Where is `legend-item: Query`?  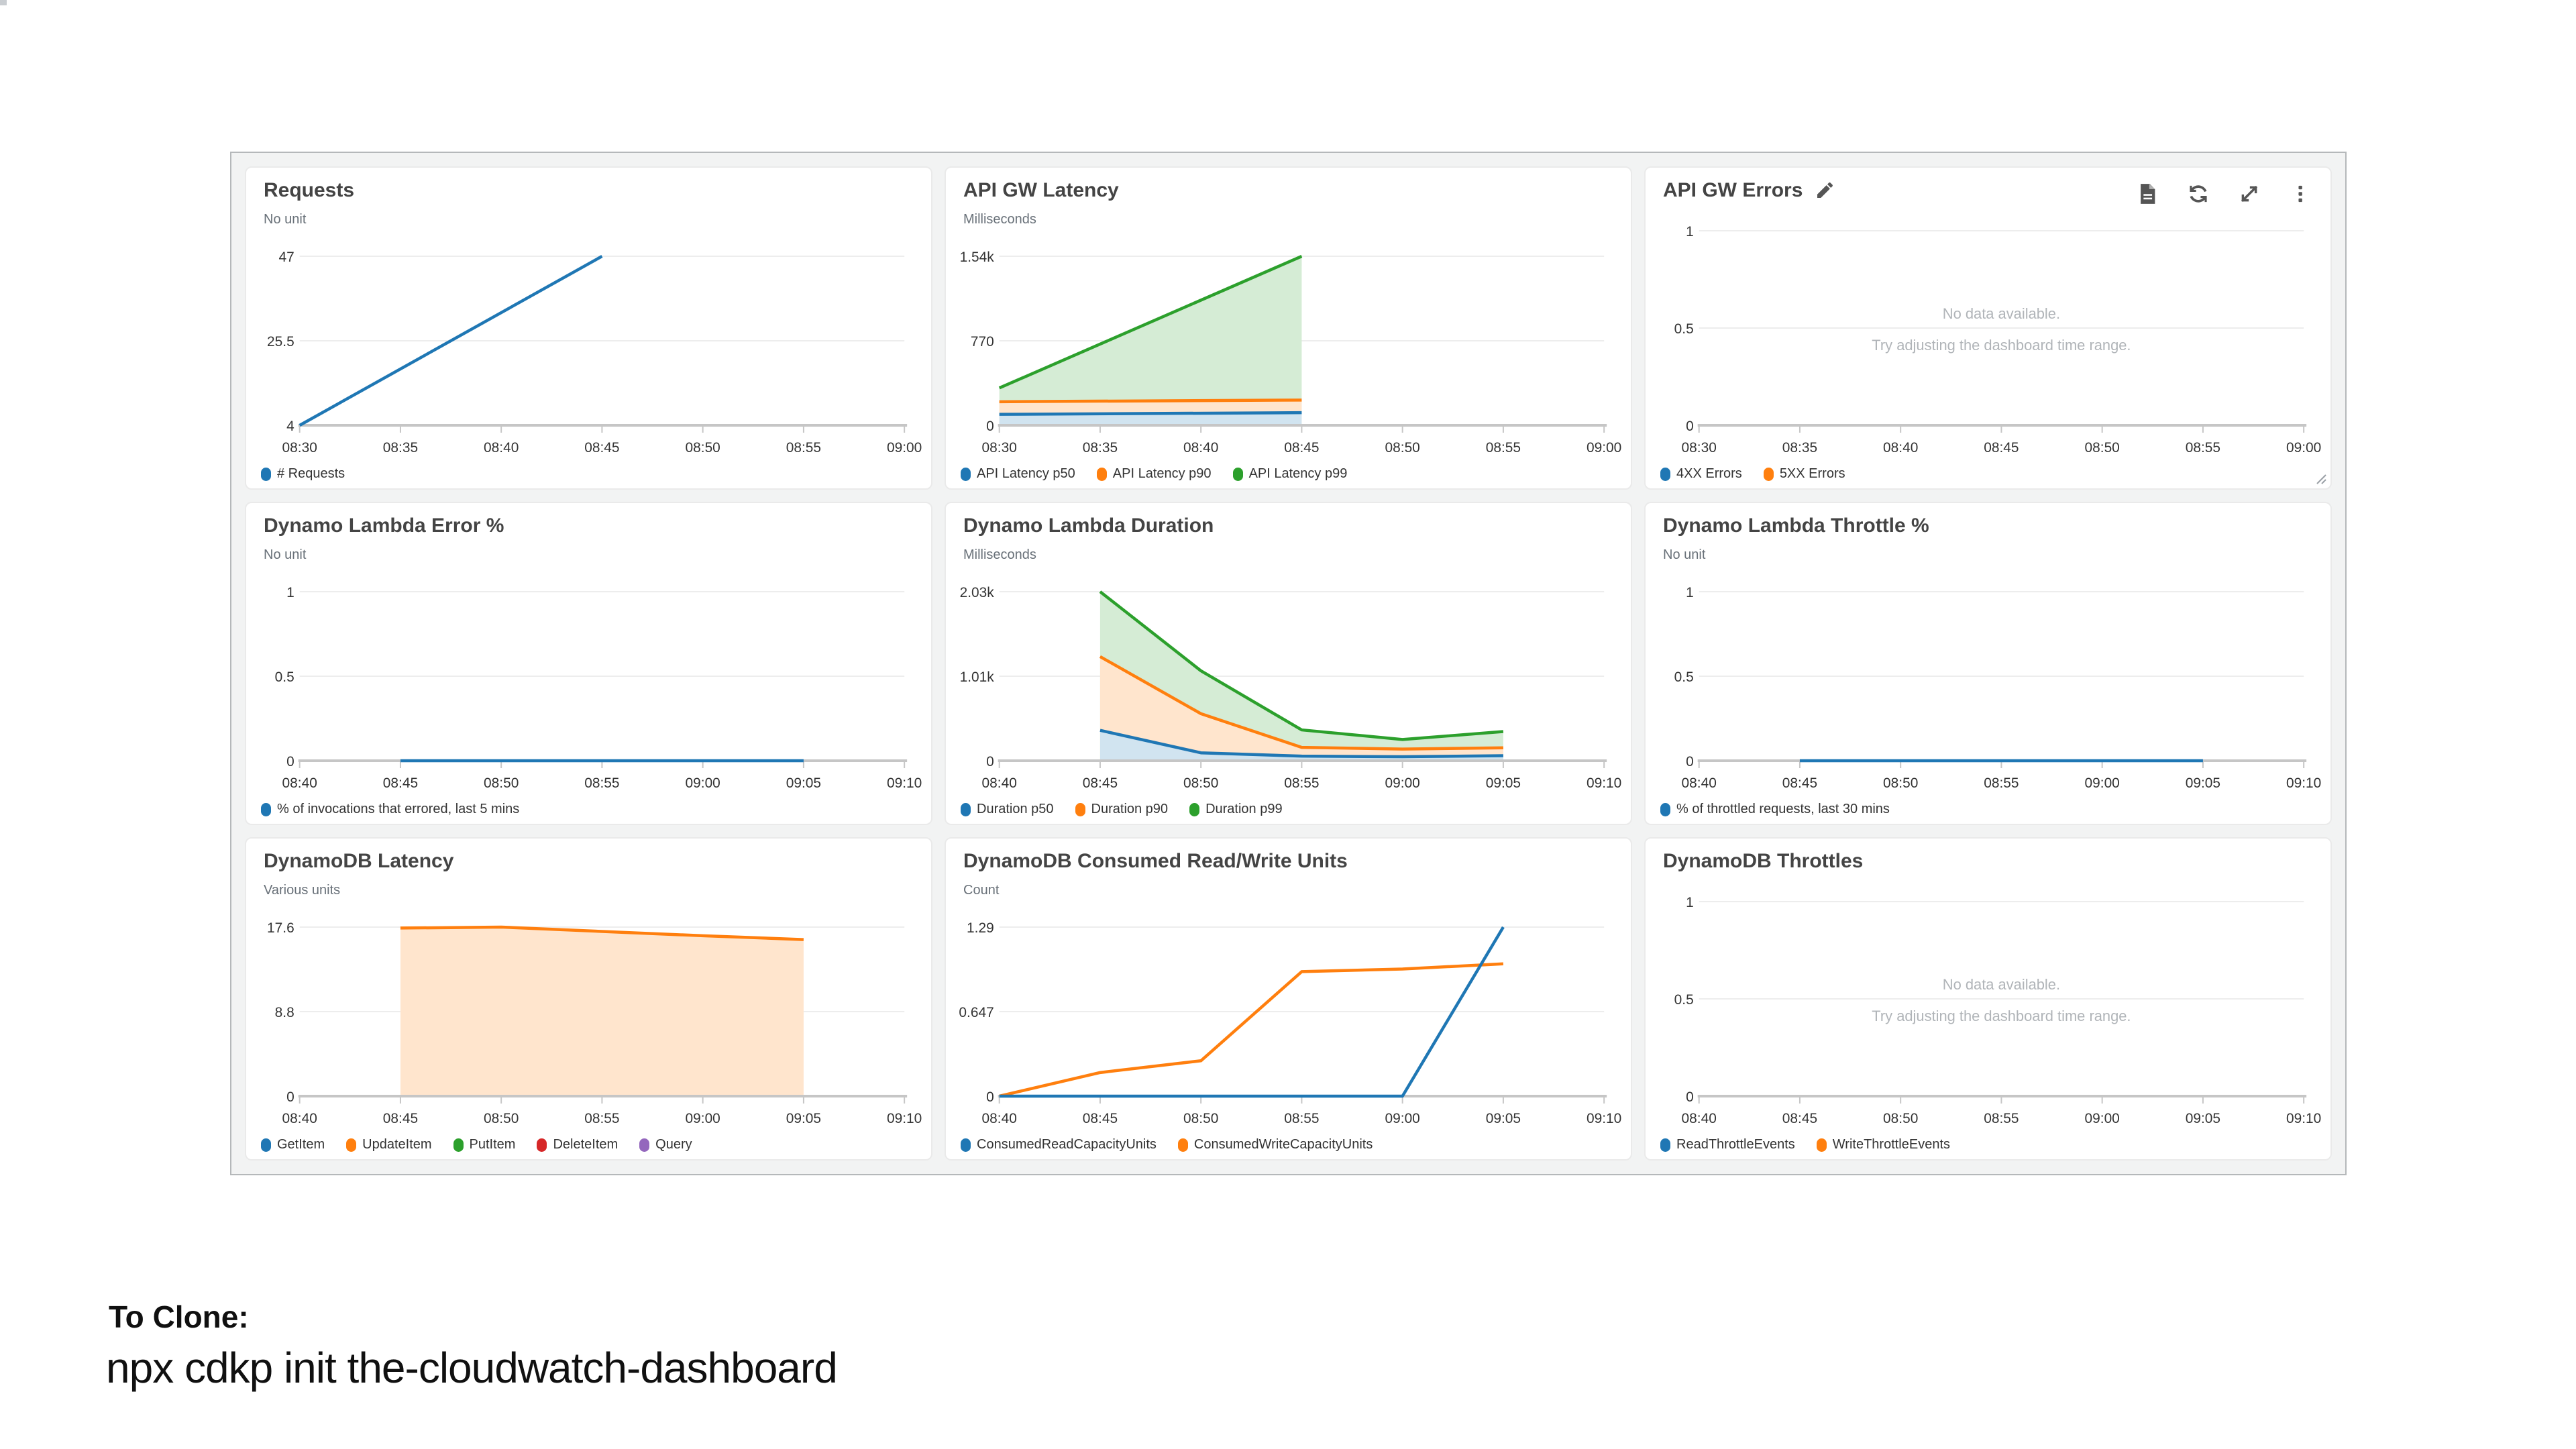 legend-item: Query is located at coordinates (665, 1144).